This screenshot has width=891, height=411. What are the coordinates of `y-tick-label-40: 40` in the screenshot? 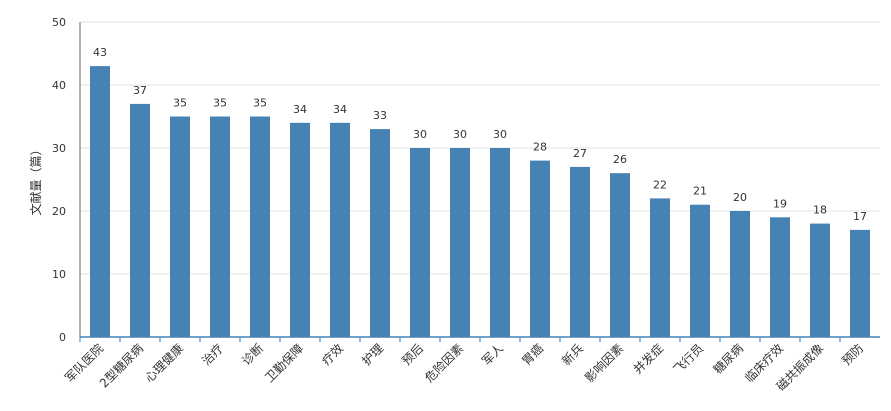 It's located at (59, 85).